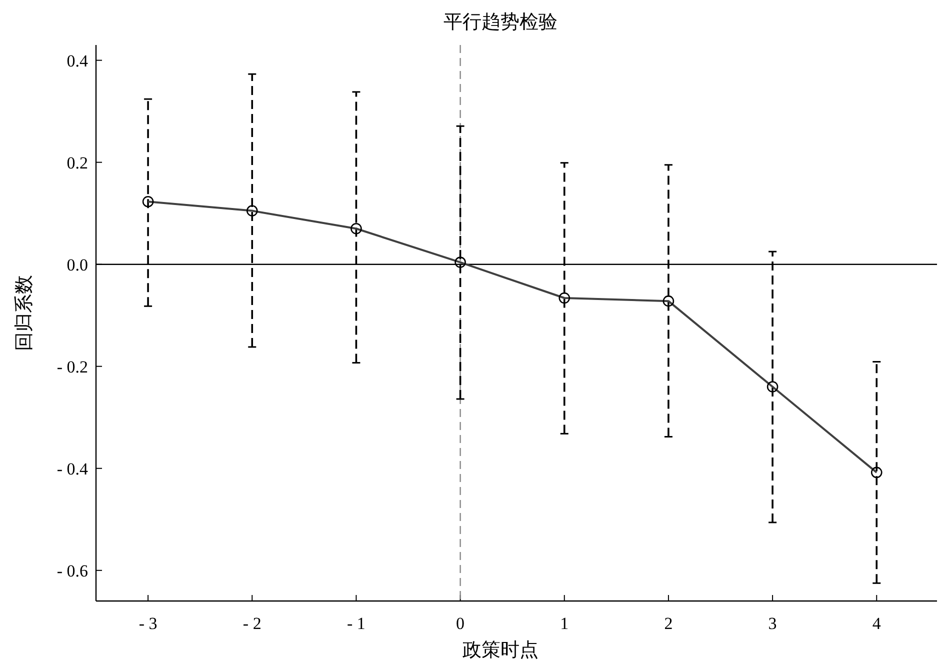 This screenshot has height=671, width=947. I want to click on y-tick-label: 0.4, so click(77, 60).